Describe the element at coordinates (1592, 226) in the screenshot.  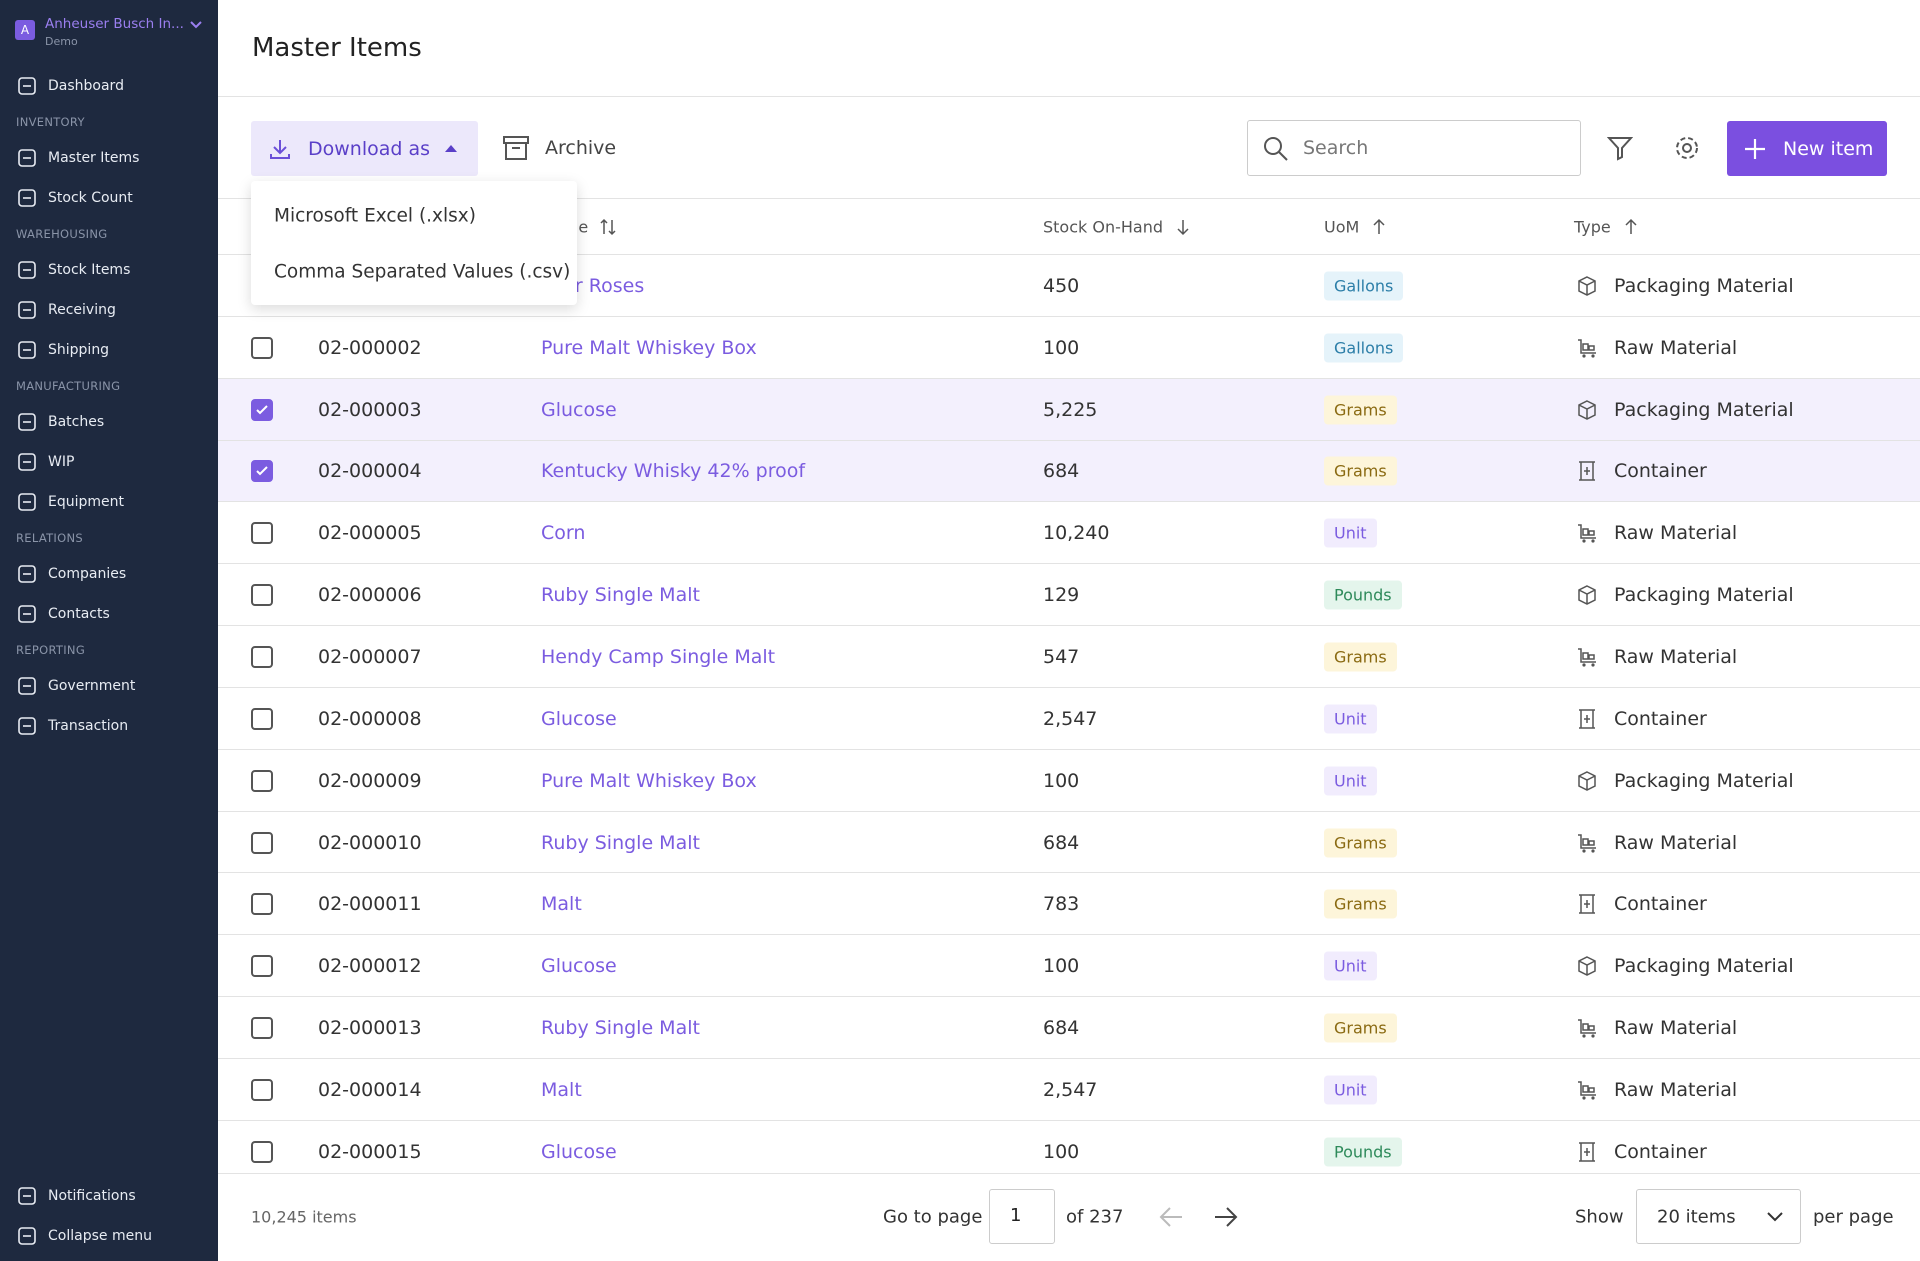
I see `column-header: Type` at that location.